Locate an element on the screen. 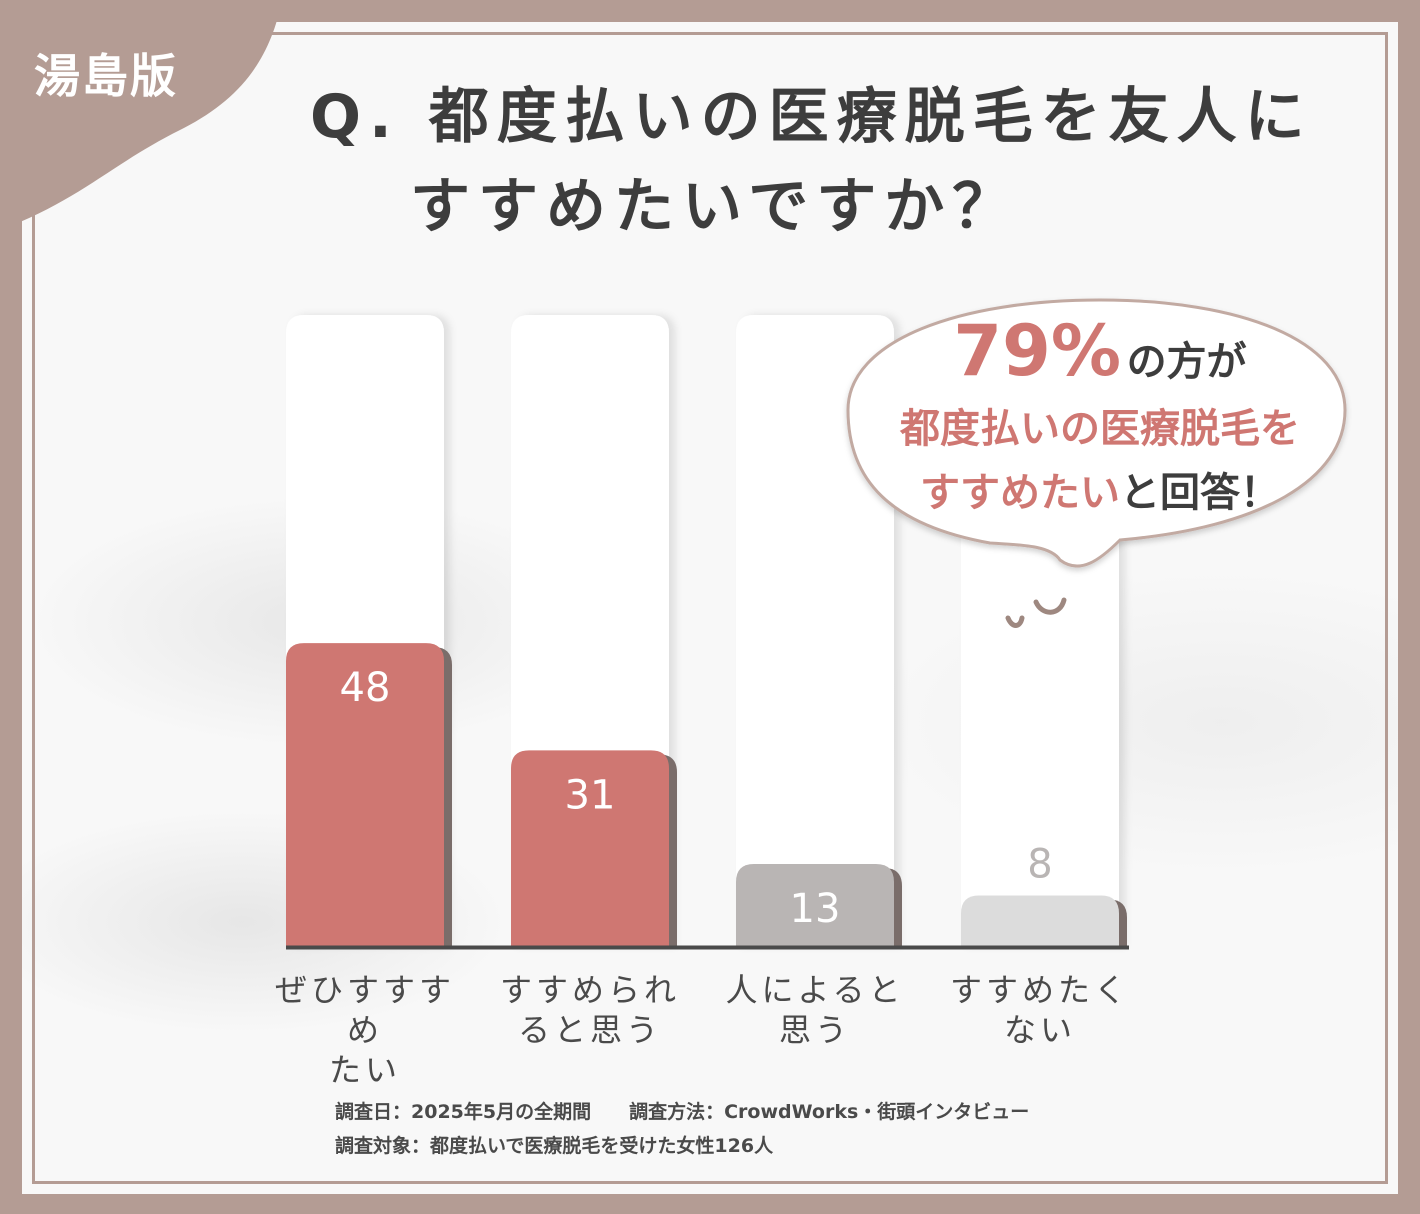 This screenshot has width=1420, height=1214. x-tick-label-line: すすめたく is located at coordinates (1039, 990).